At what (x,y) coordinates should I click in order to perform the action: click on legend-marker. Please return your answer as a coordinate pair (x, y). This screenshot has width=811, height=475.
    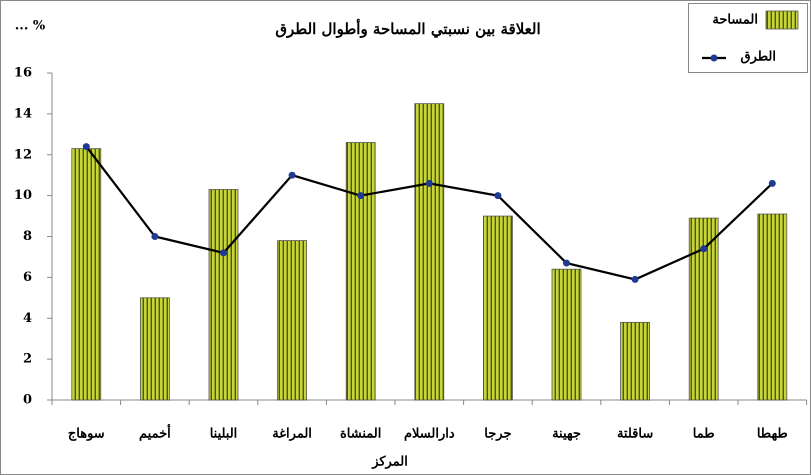
    Looking at the image, I should click on (714, 58).